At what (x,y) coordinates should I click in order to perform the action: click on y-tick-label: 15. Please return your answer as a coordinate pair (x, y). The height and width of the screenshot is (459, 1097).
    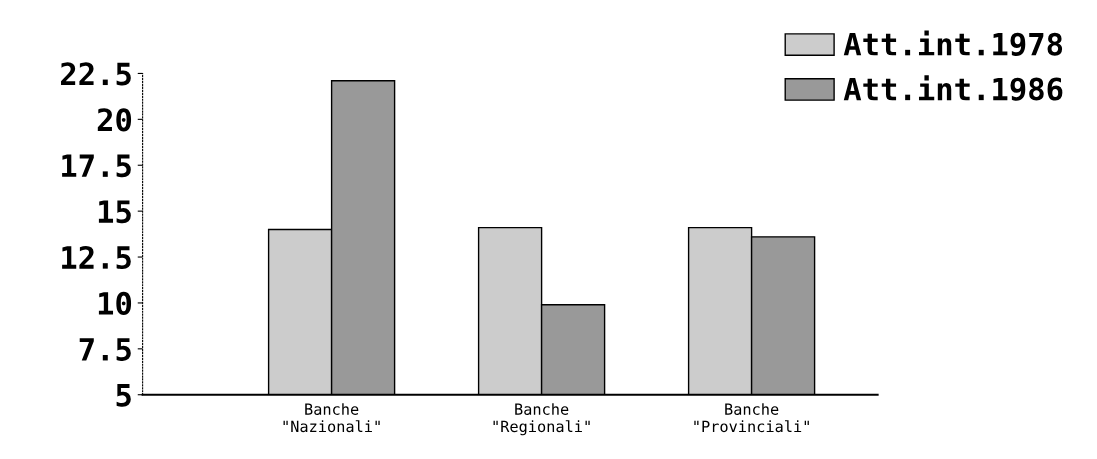
    Looking at the image, I should click on (114, 212).